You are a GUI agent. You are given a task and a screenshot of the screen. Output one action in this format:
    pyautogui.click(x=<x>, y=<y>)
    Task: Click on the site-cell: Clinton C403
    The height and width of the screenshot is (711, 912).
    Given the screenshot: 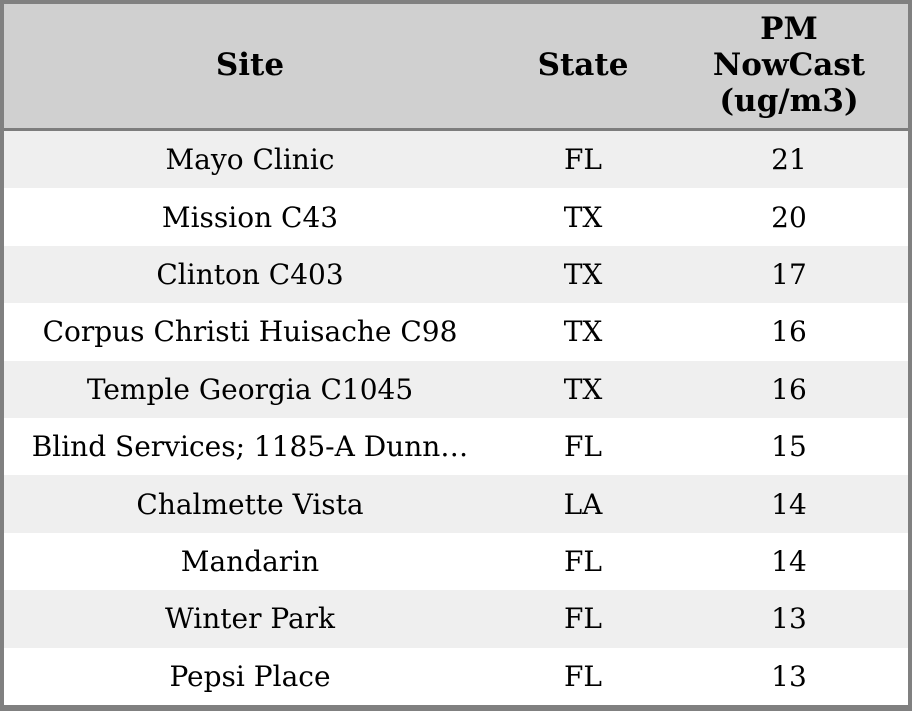 What is the action you would take?
    pyautogui.click(x=250, y=275)
    